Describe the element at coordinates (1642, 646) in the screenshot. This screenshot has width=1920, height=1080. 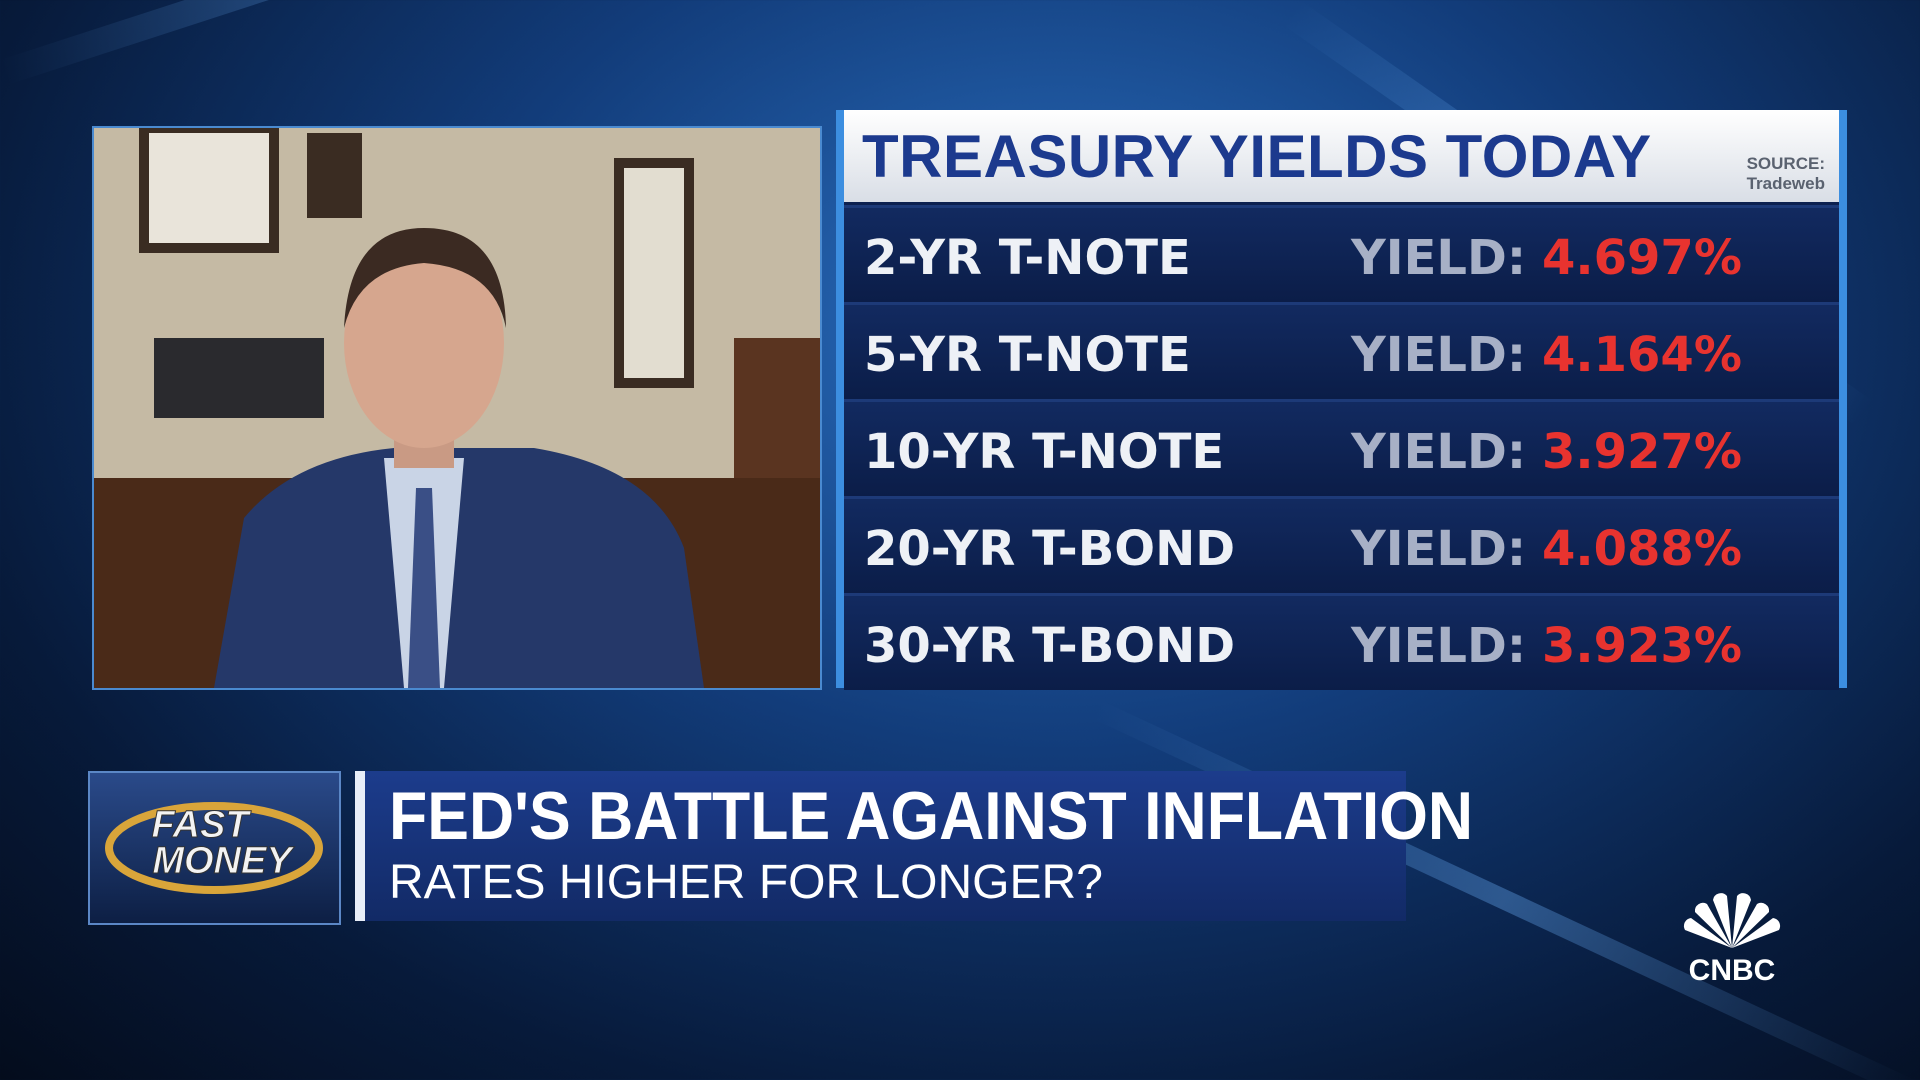
I see `yield-value: 3.923%` at that location.